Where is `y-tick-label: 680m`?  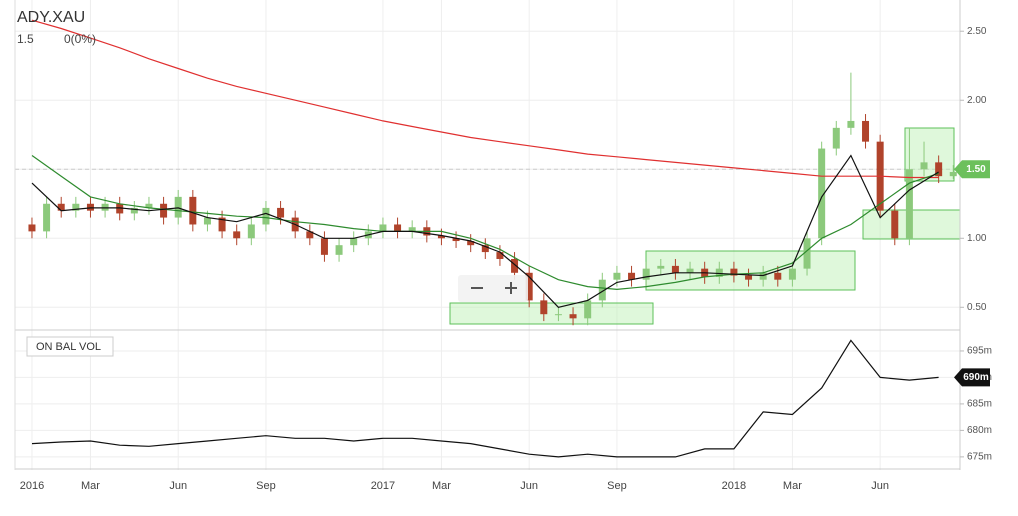 y-tick-label: 680m is located at coordinates (979, 430).